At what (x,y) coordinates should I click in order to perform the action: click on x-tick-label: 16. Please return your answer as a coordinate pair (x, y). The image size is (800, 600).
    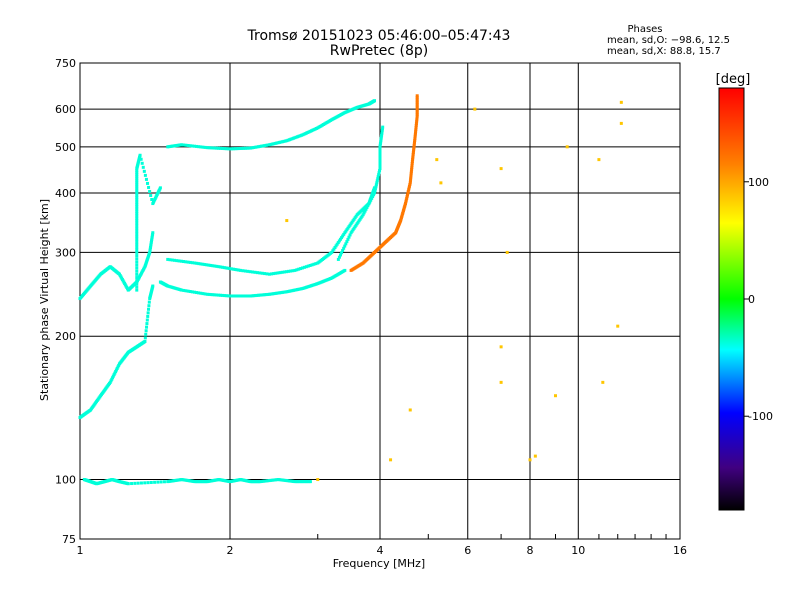
    Looking at the image, I should click on (680, 550).